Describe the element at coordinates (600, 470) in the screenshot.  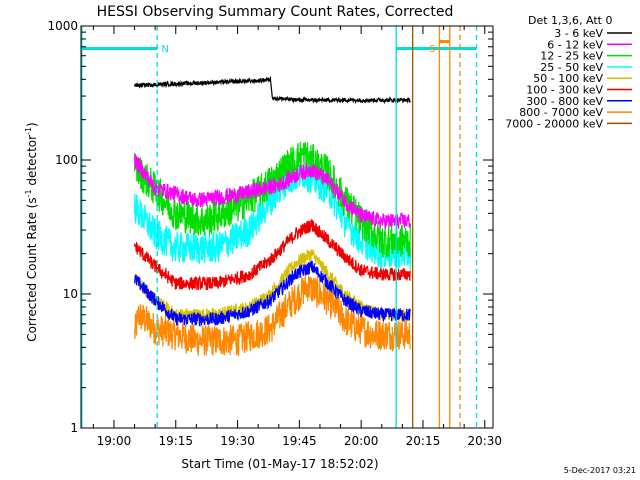
I see `footer-date: 5-Dec-2017 03:21` at that location.